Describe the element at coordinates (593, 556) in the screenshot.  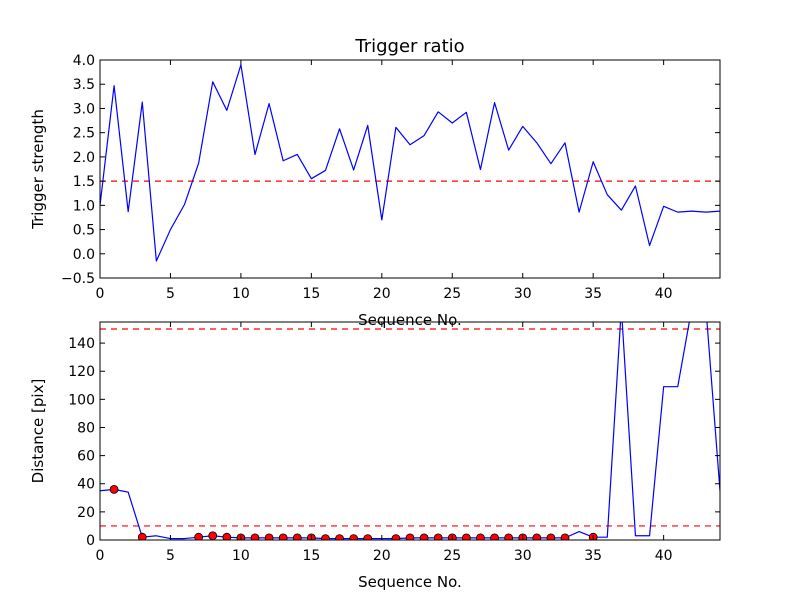
I see `chart-2-x-tick-label-8: 35` at that location.